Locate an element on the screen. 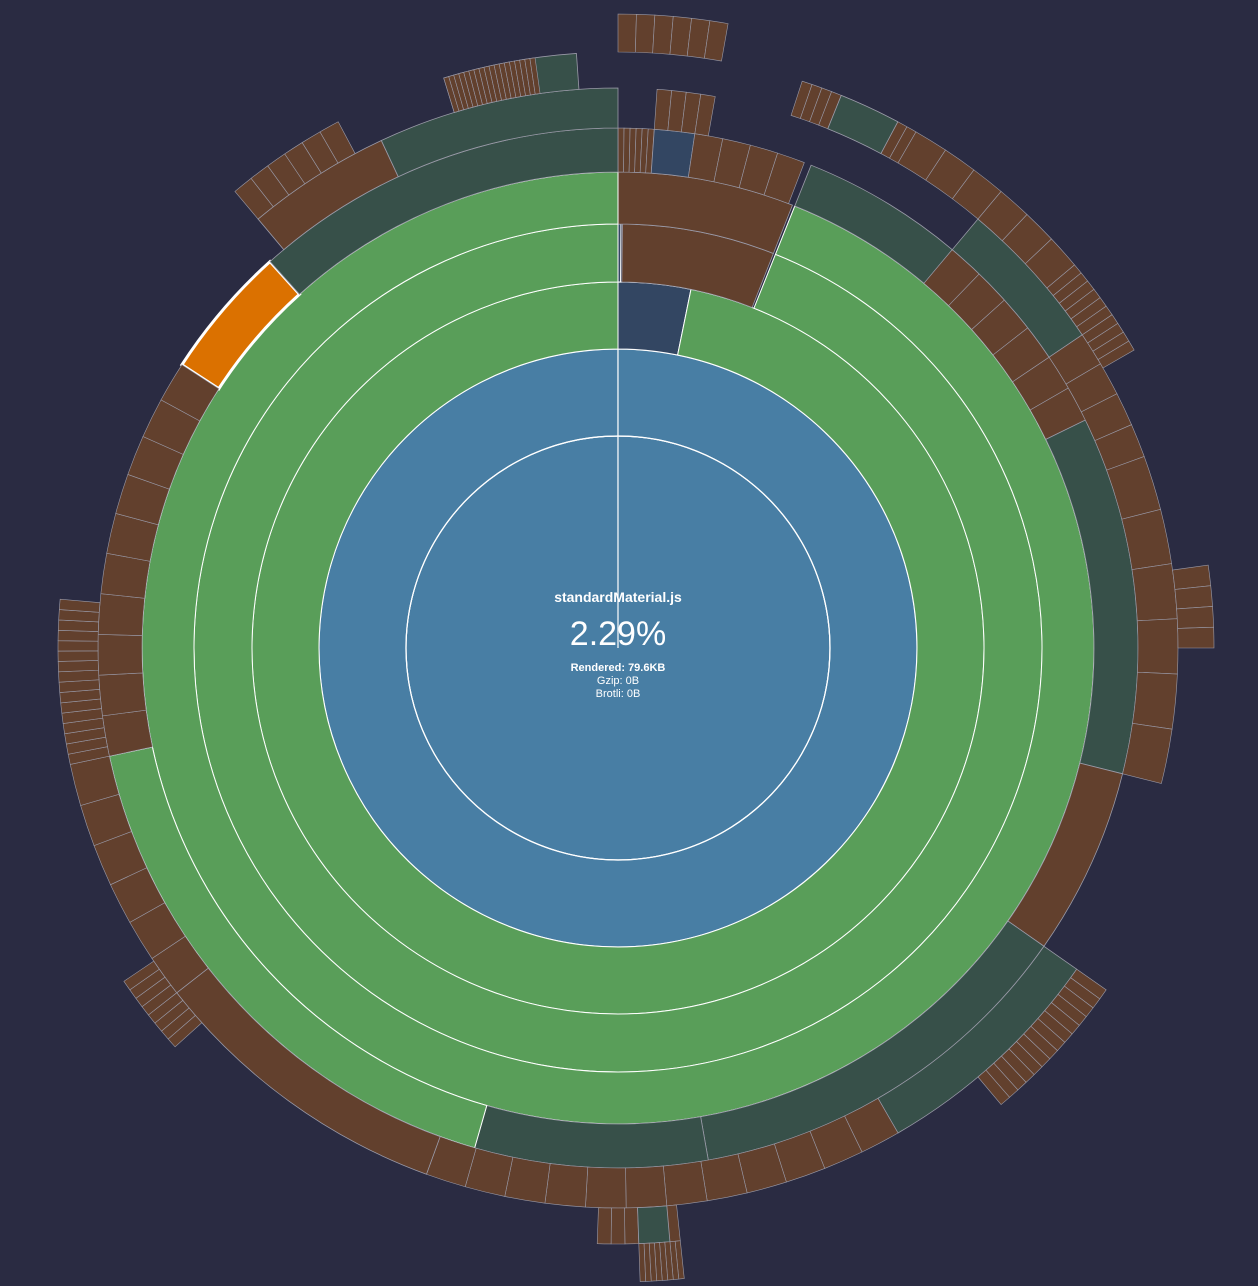 The width and height of the screenshot is (1258, 1286). root-disc is located at coordinates (618, 648).